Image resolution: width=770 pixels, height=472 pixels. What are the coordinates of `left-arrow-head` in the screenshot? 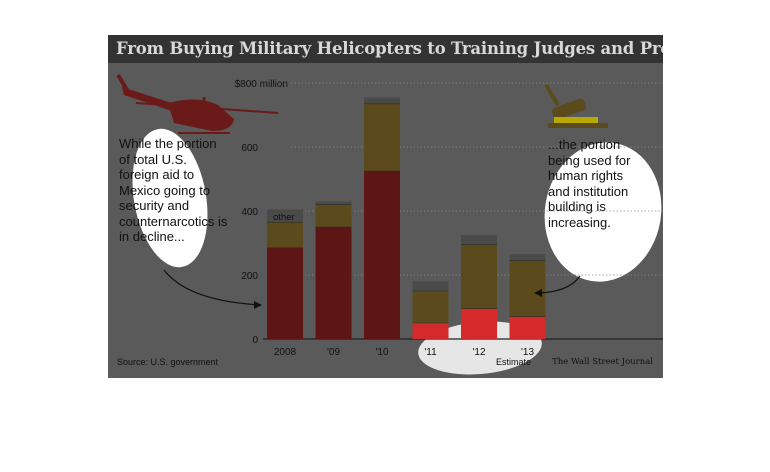 It's located at (258, 305).